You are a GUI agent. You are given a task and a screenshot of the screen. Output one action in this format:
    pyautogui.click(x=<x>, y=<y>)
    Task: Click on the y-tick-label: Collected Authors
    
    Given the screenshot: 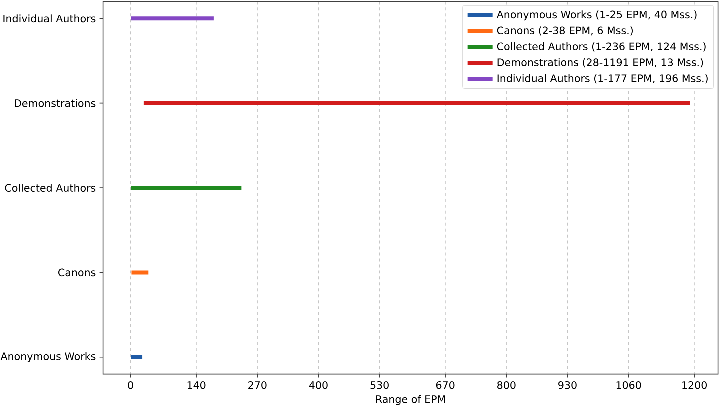 What is the action you would take?
    pyautogui.click(x=50, y=188)
    